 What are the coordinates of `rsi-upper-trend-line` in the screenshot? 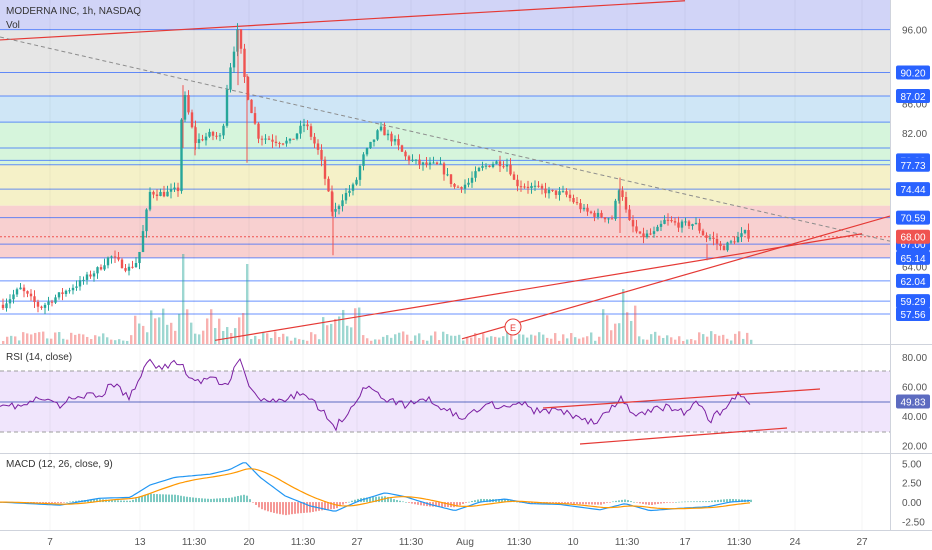 It's located at (681, 398).